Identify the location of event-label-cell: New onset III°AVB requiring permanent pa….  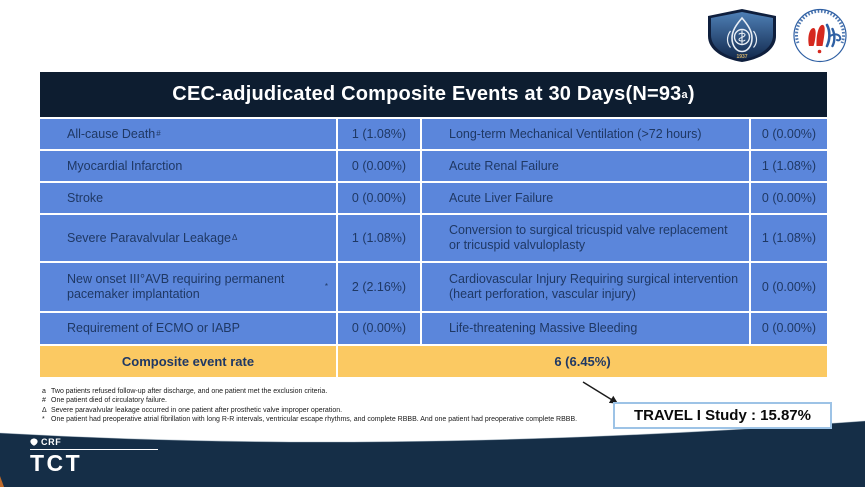
(188, 287).